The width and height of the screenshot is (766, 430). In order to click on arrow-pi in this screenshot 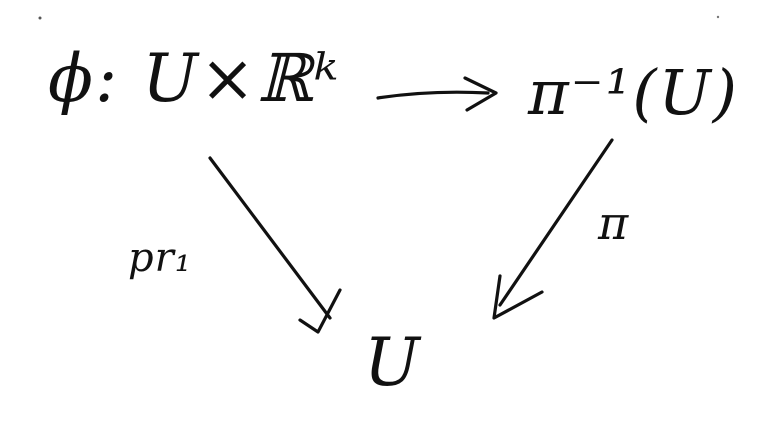, I will do `click(553, 229)`.